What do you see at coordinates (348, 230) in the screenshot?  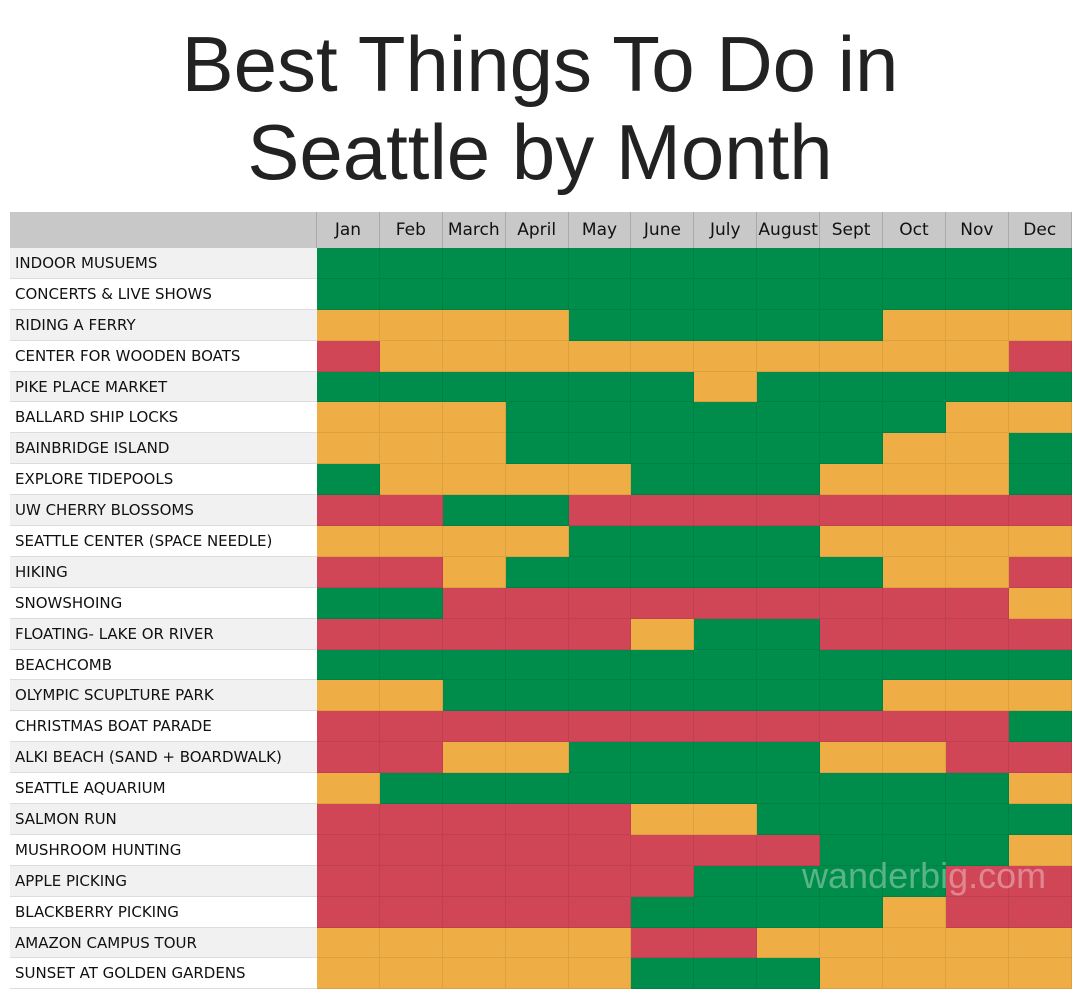 I see `month-header: Jan` at bounding box center [348, 230].